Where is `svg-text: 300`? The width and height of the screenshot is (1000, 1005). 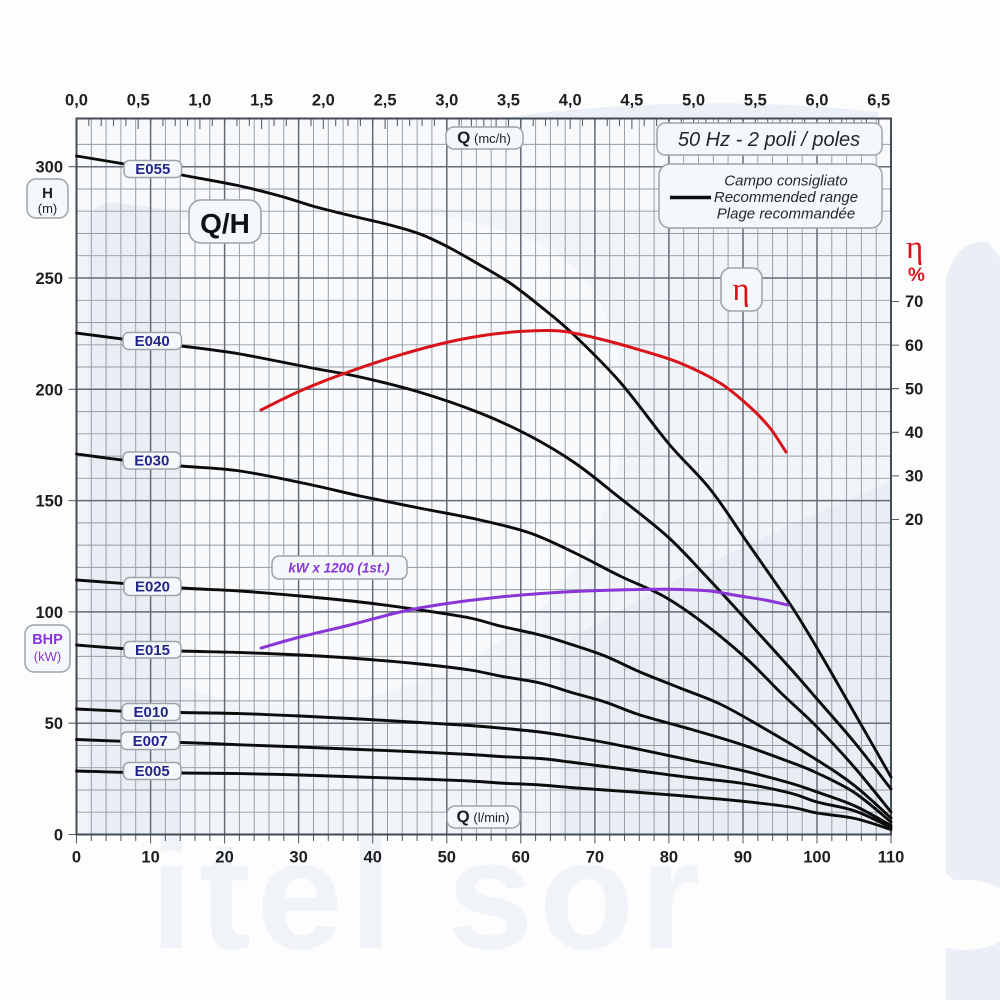
svg-text: 300 is located at coordinates (49, 168).